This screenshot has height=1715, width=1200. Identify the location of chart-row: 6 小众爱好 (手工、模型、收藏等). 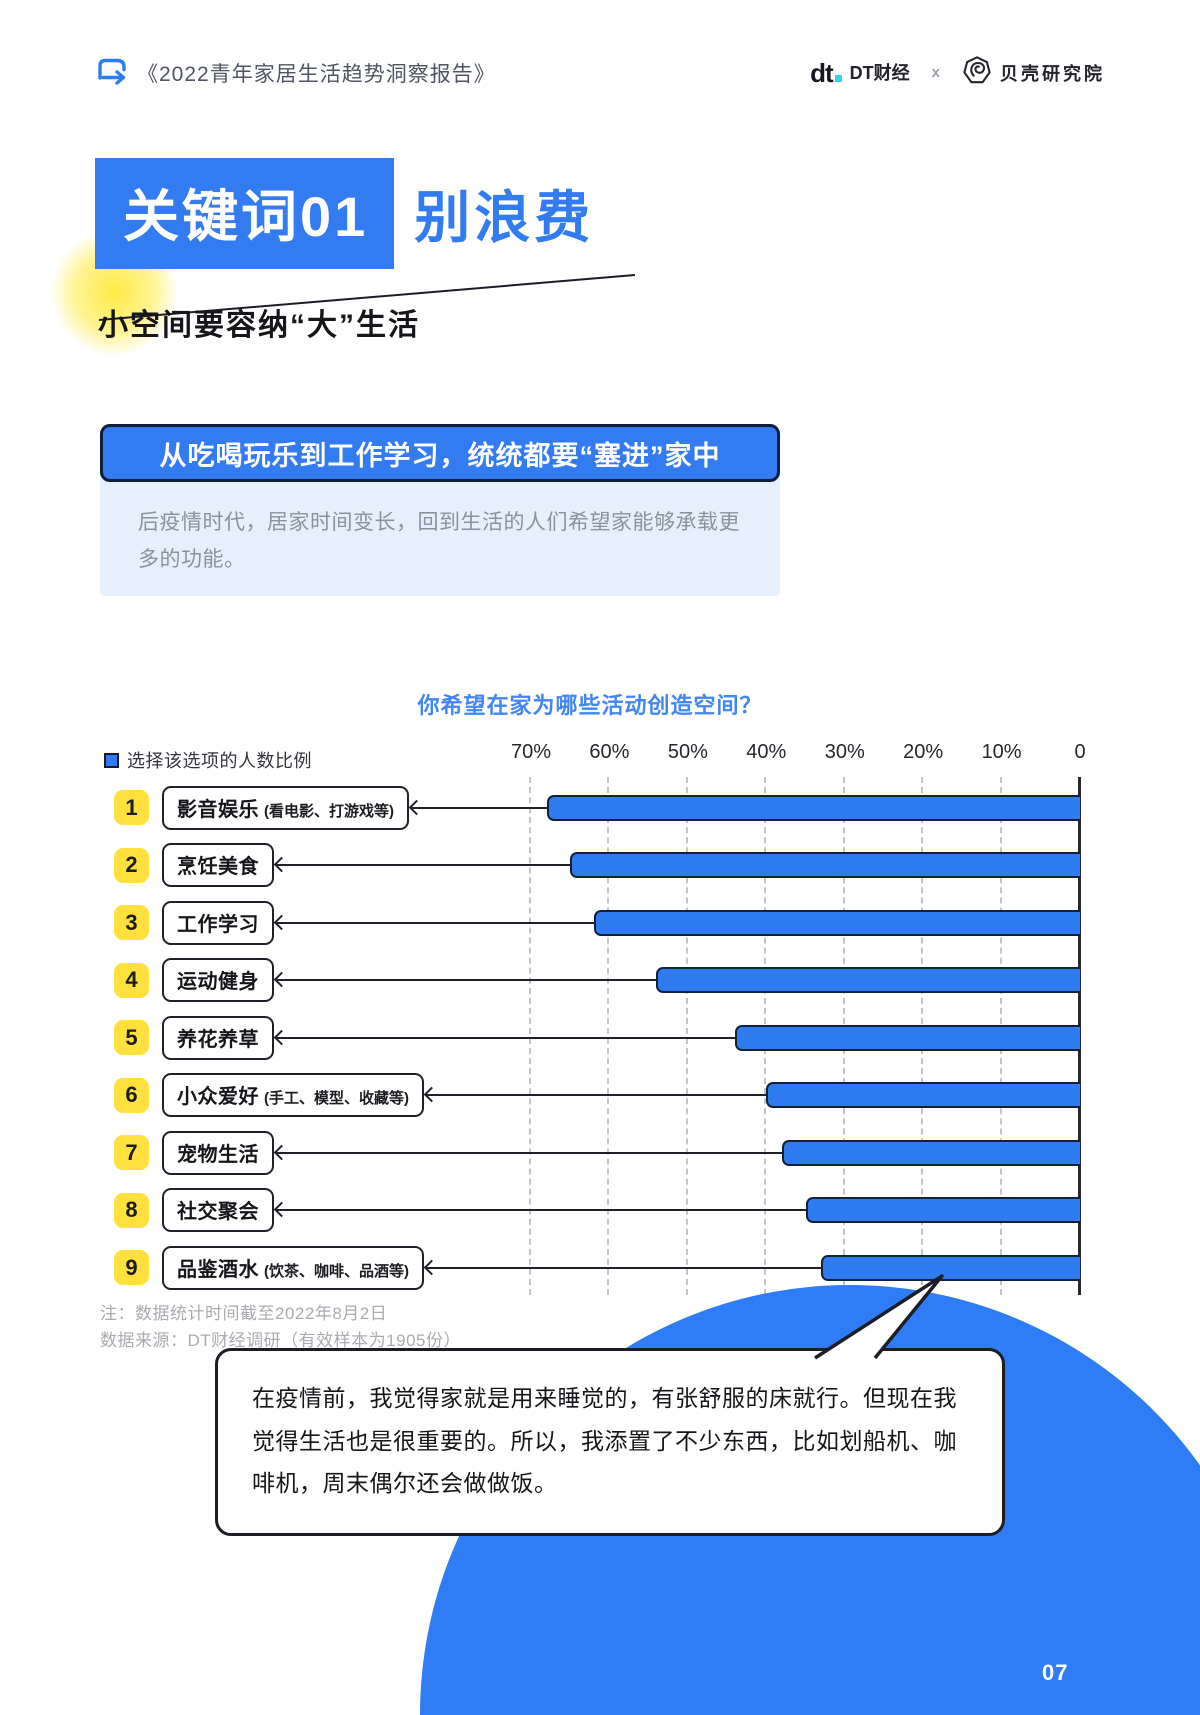
(590, 1096).